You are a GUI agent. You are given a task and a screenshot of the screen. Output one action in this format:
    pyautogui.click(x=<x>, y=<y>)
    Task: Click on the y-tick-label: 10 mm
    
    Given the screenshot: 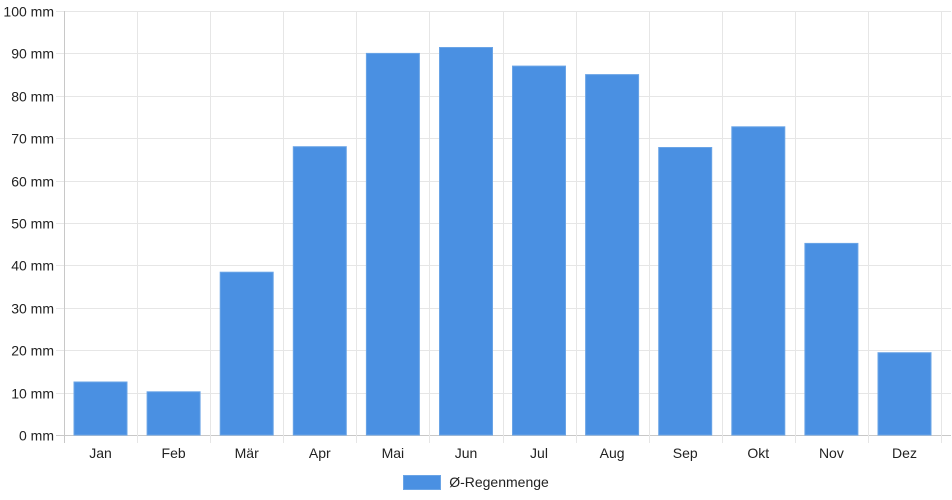 What is the action you would take?
    pyautogui.click(x=32, y=394)
    